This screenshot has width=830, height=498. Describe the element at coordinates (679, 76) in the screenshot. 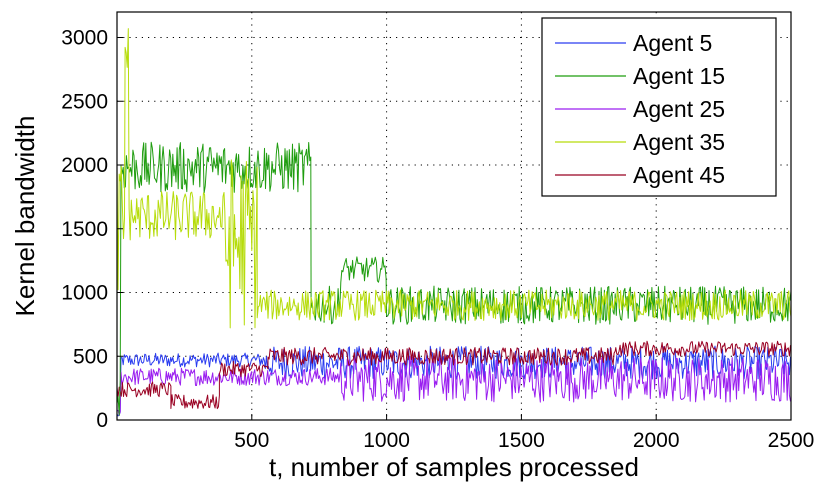

I see `legend-label: Agent 15` at that location.